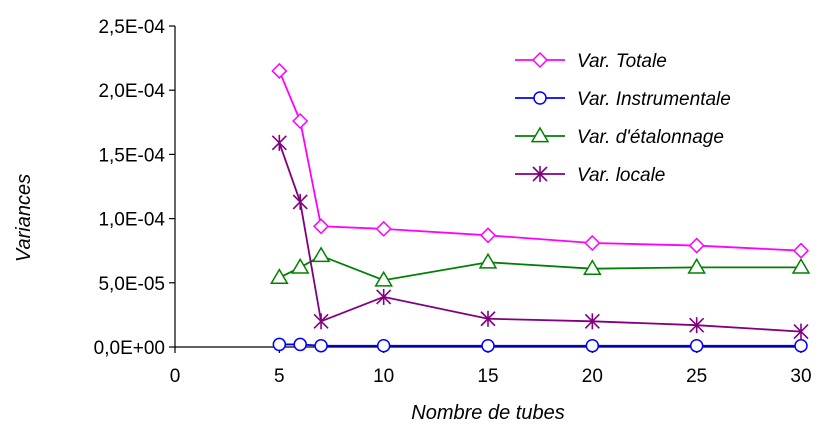 The width and height of the screenshot is (818, 427). I want to click on legend-label: Var. d'étalonnage, so click(650, 137).